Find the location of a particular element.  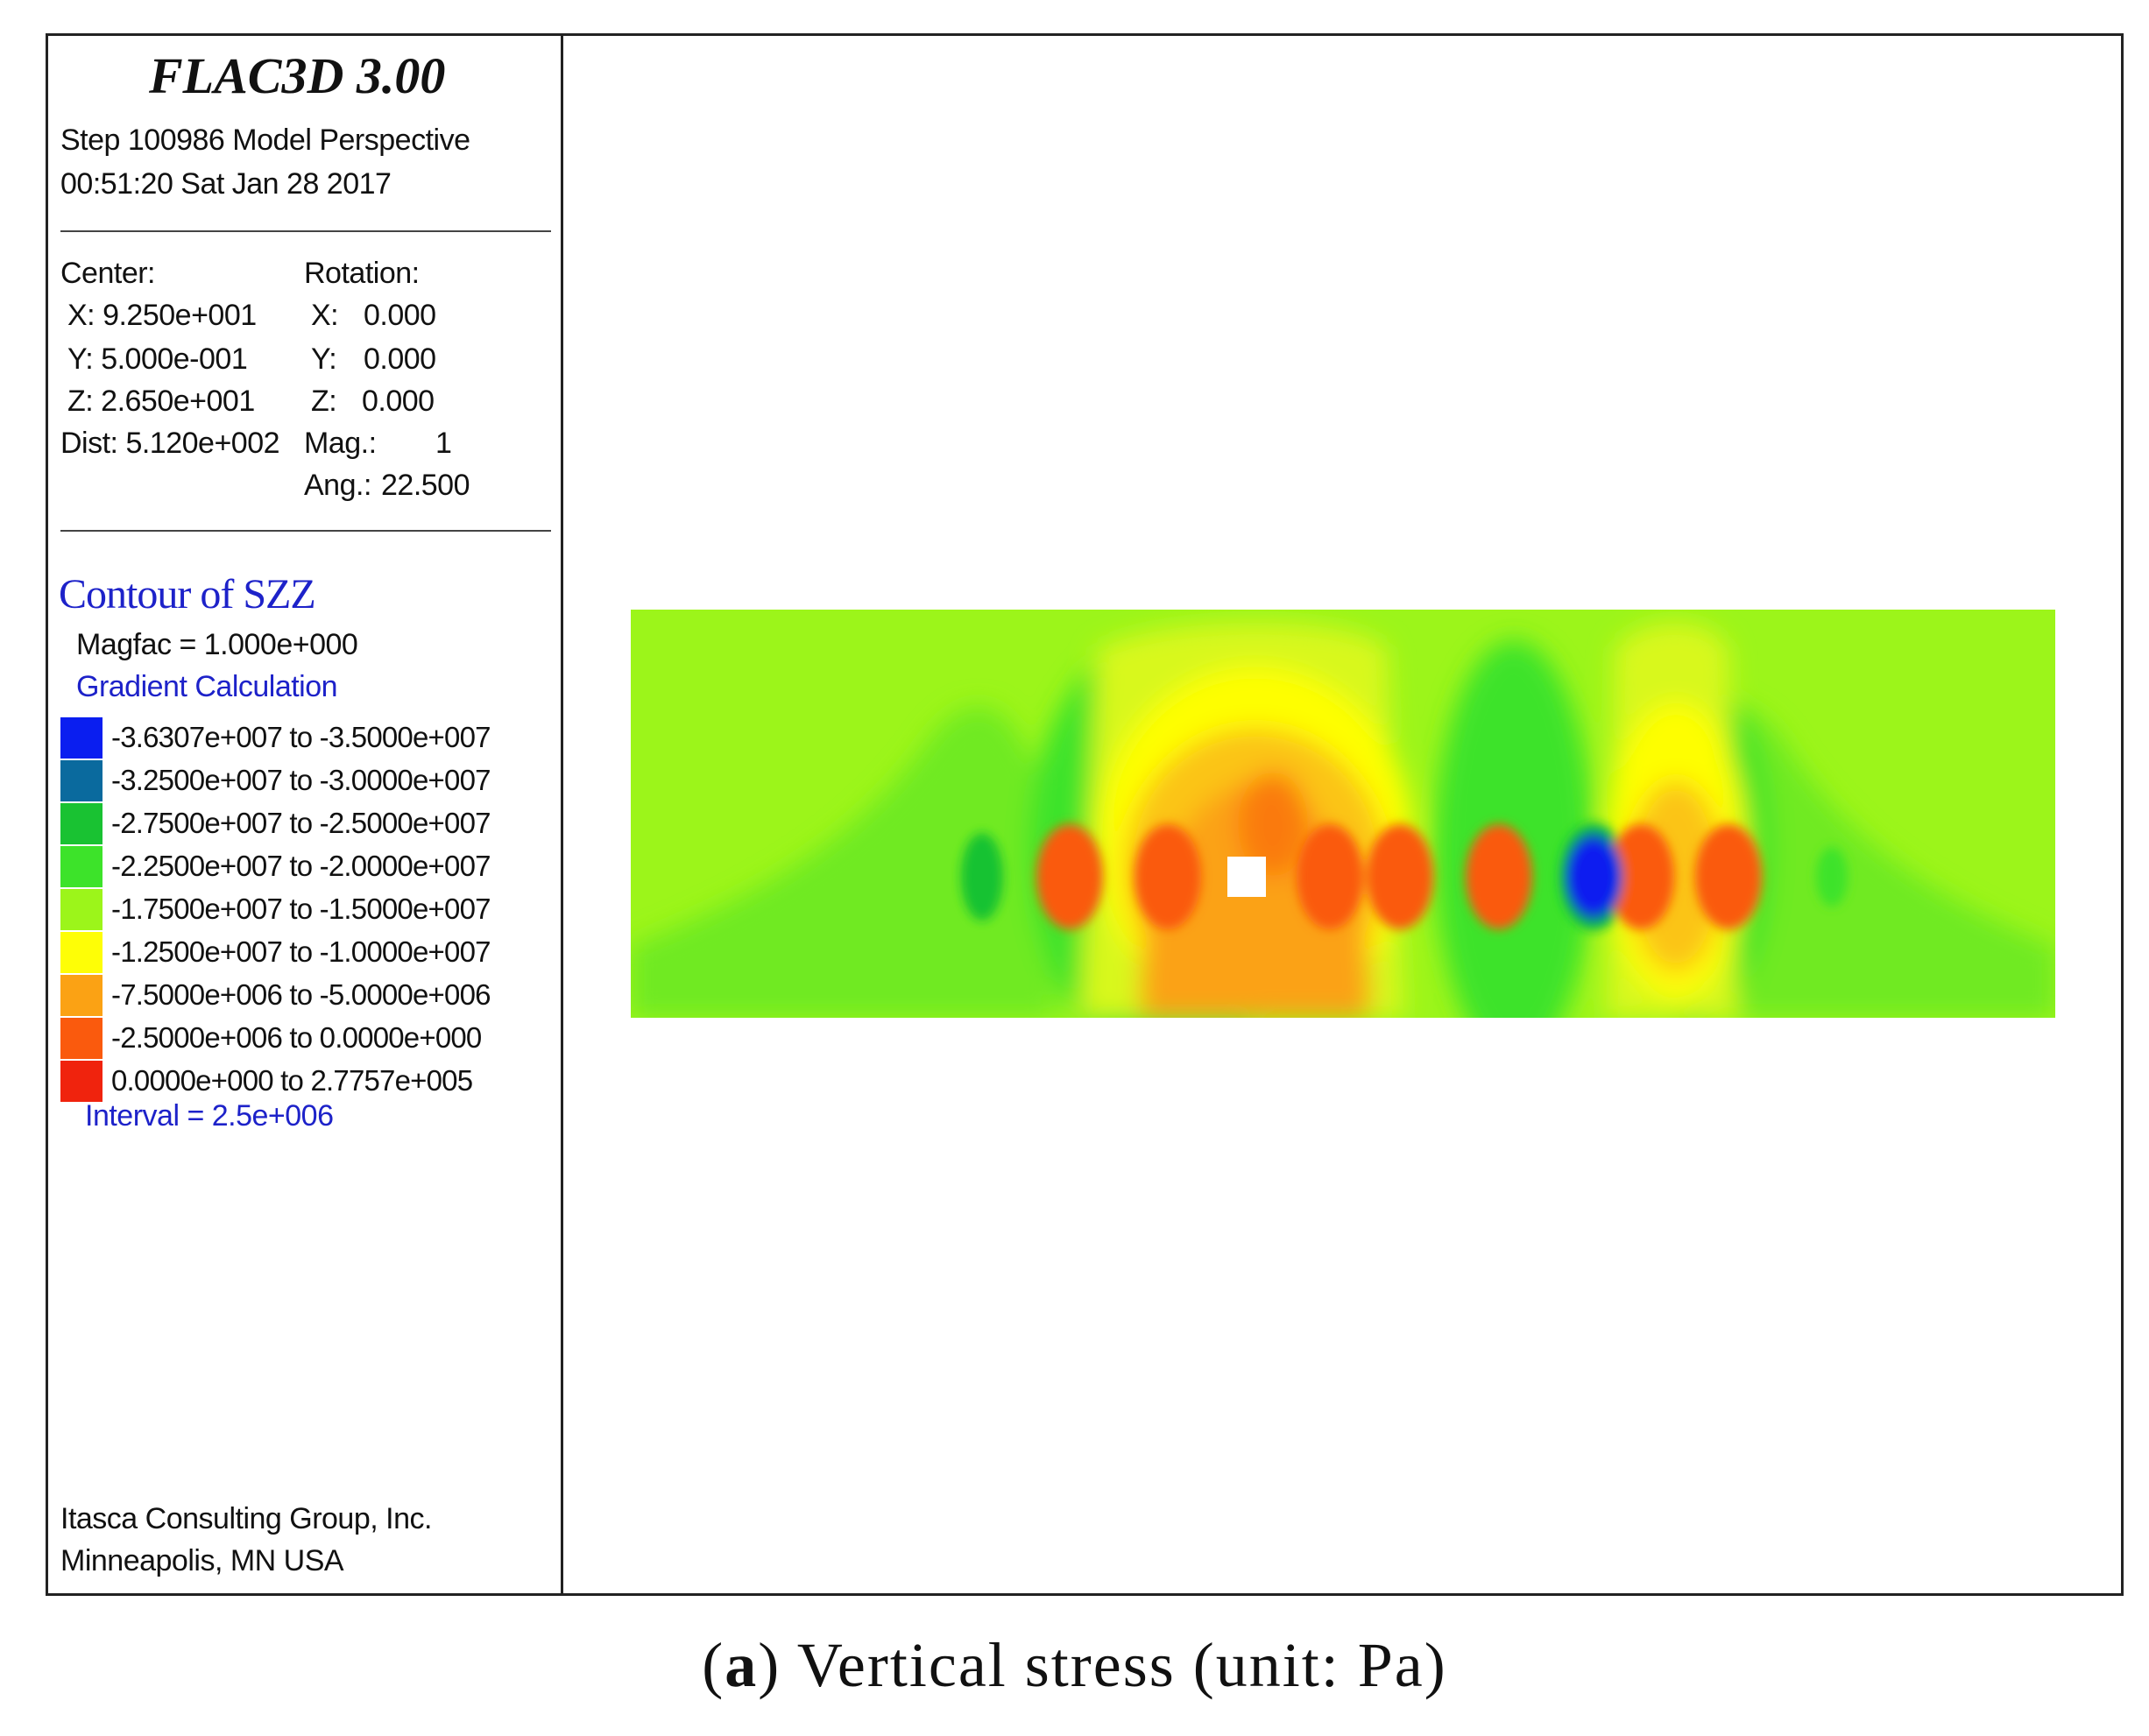

legend-label: -3.6307e+007 to -3.5000e+007 is located at coordinates (301, 737).